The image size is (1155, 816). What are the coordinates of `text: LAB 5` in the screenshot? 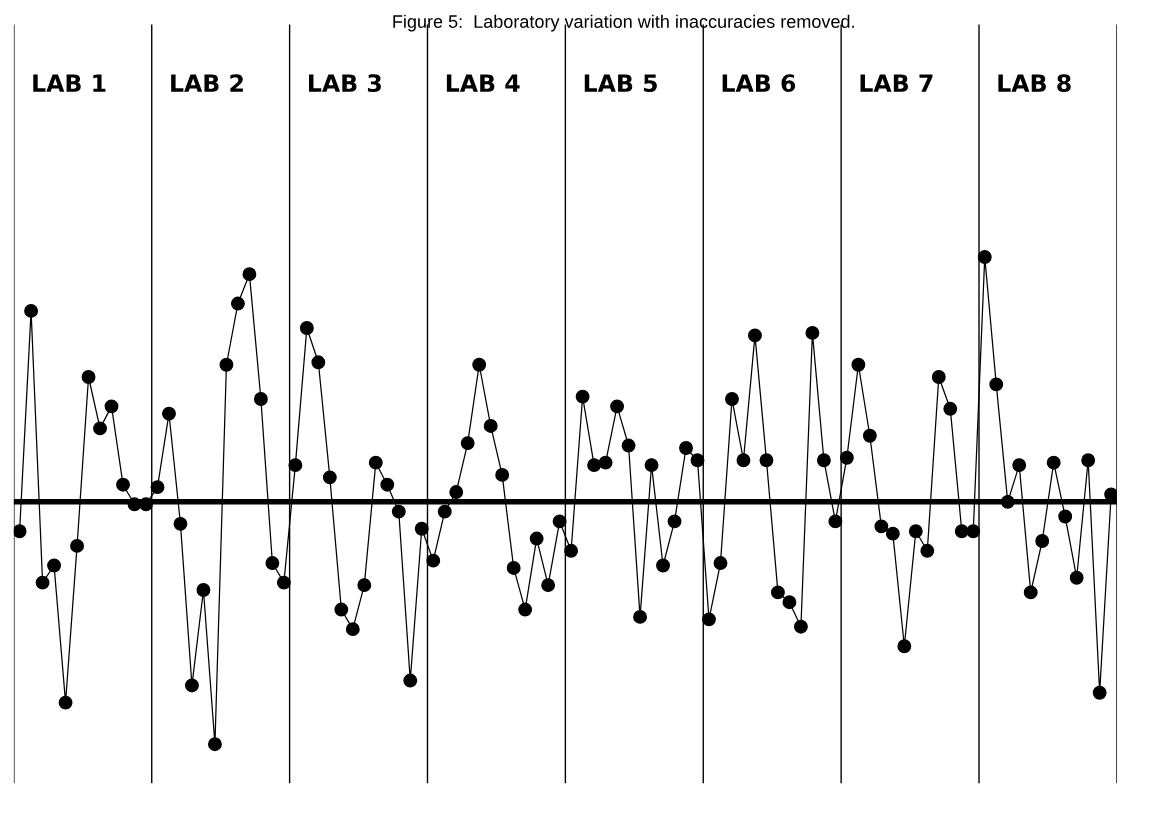 It's located at (620, 83).